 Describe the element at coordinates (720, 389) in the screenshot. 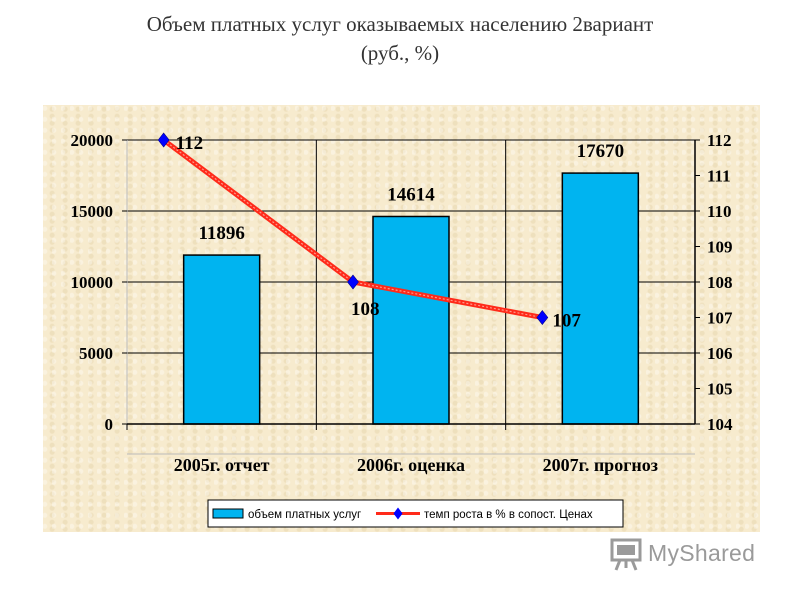

I see `right-tick-label: 105` at that location.